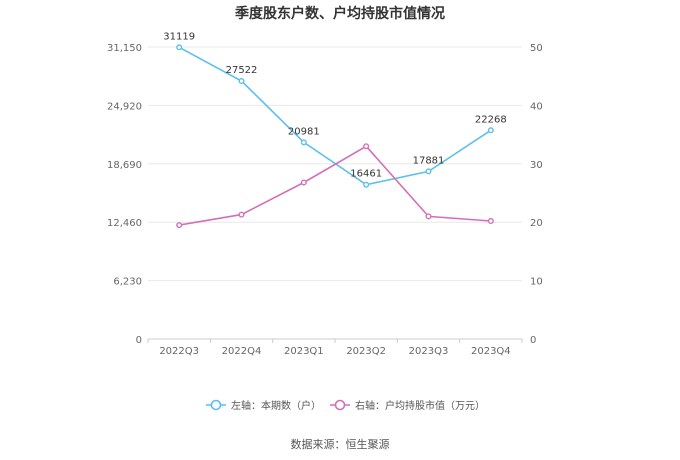  What do you see at coordinates (491, 119) in the screenshot?
I see `data-label: 22268` at bounding box center [491, 119].